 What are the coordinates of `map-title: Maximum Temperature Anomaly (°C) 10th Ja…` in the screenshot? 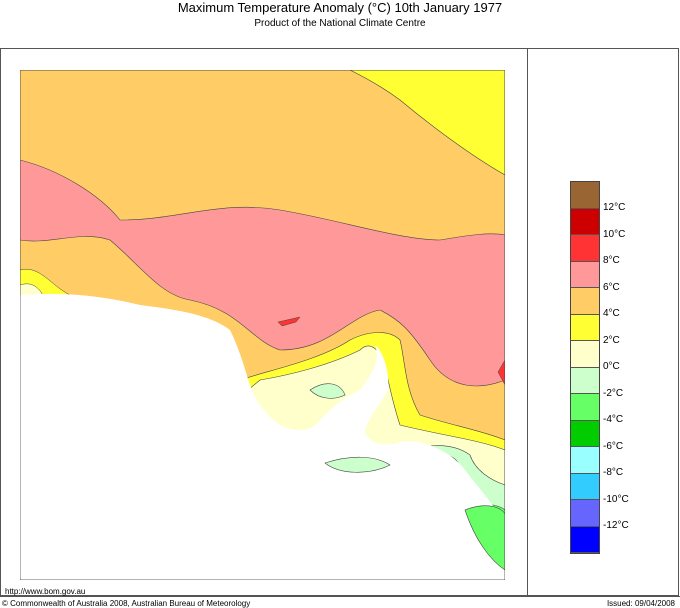 It's located at (340, 7).